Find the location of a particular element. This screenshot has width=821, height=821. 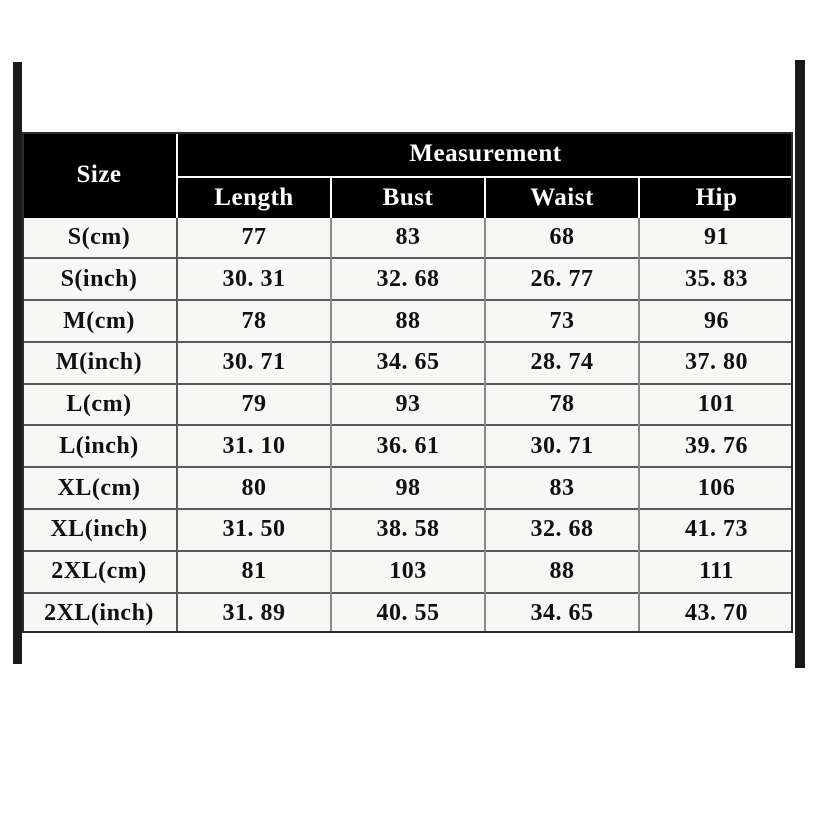

cell-bust: 98 is located at coordinates (408, 488).